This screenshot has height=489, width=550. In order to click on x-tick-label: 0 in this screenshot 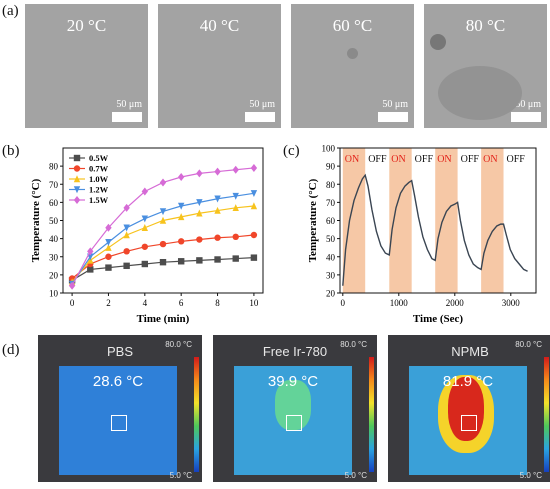, I will do `click(72, 303)`.